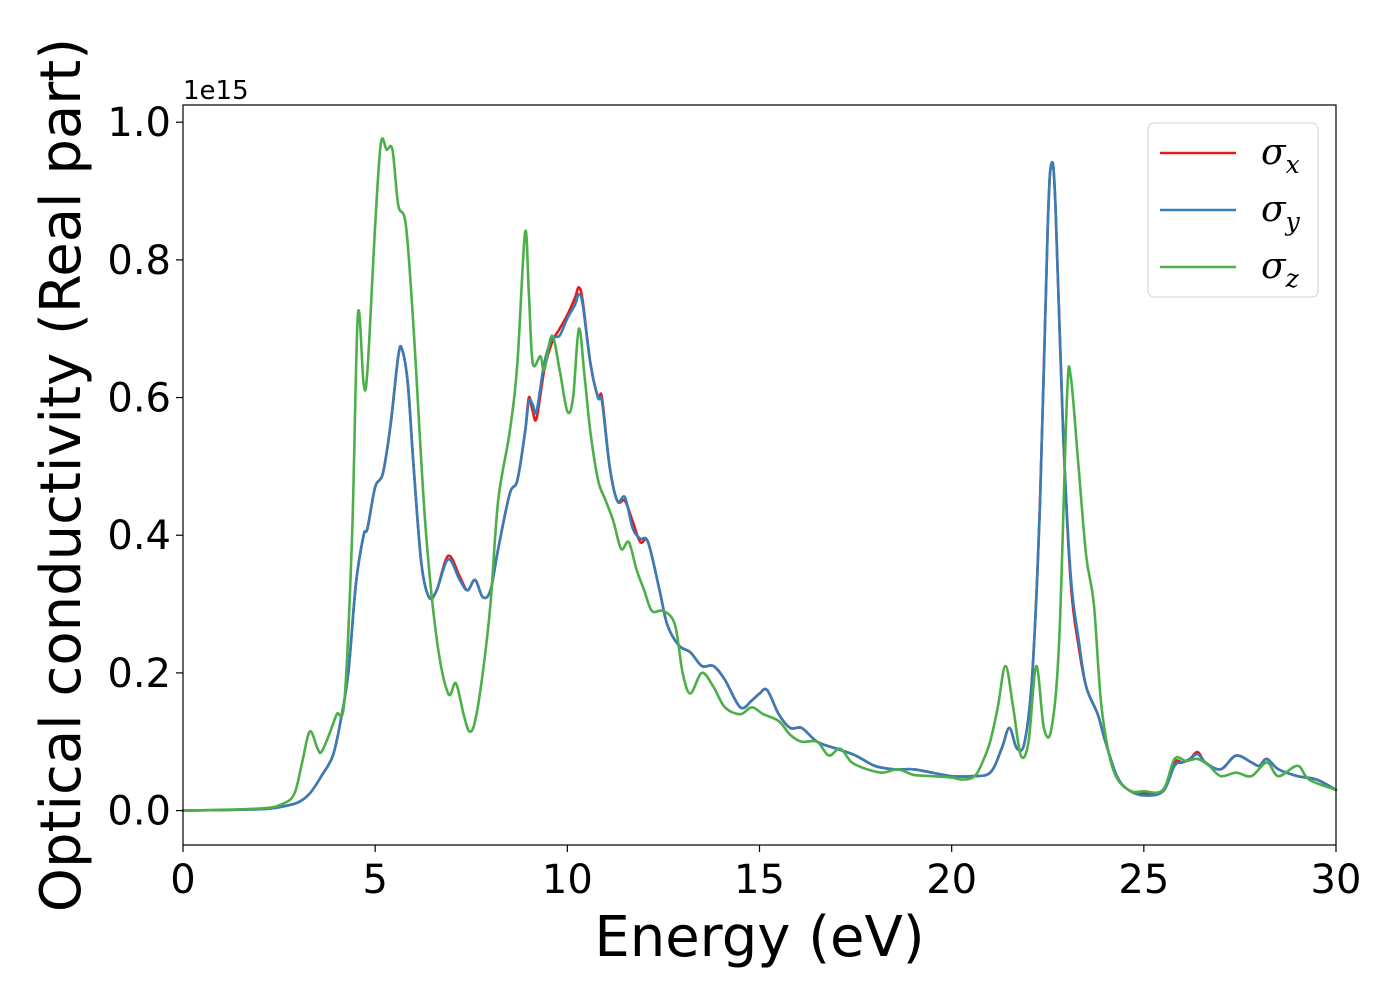 Image resolution: width=1400 pixels, height=1000 pixels. Describe the element at coordinates (139, 812) in the screenshot. I see `y-tick-label: 0.0` at that location.